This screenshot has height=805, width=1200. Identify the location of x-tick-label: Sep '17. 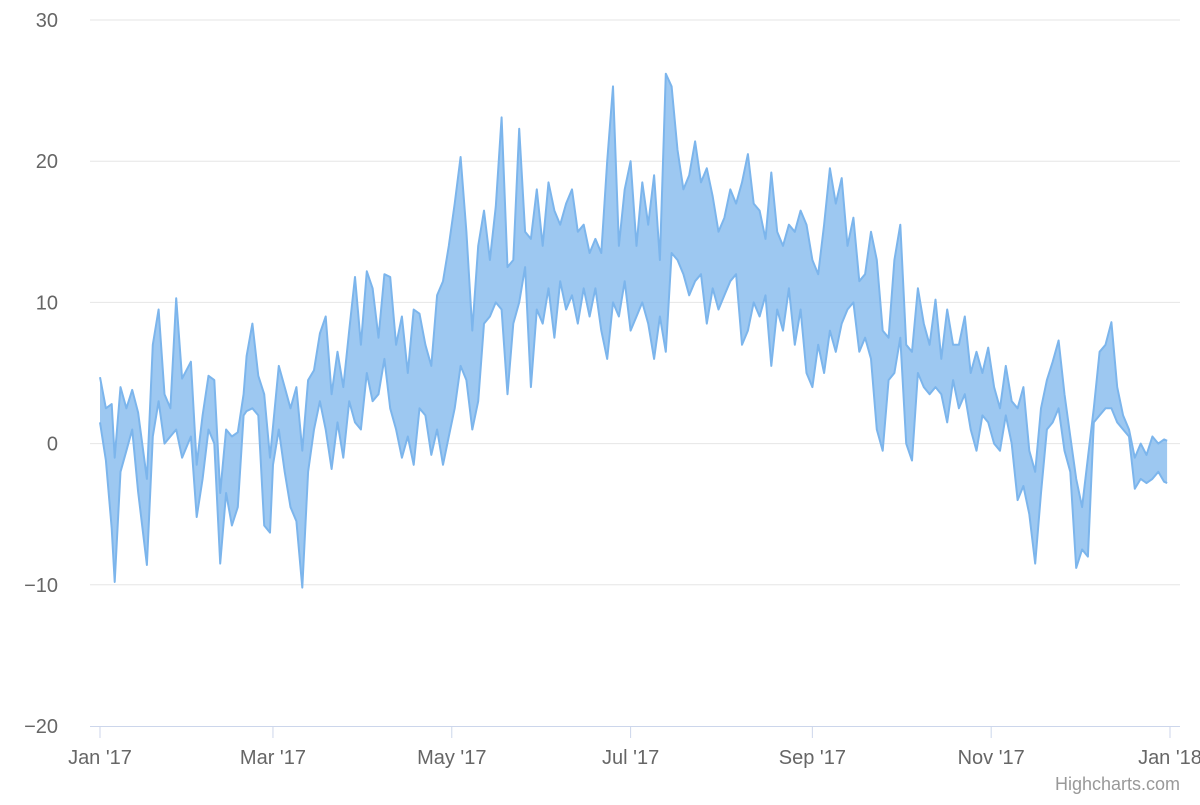
(812, 758).